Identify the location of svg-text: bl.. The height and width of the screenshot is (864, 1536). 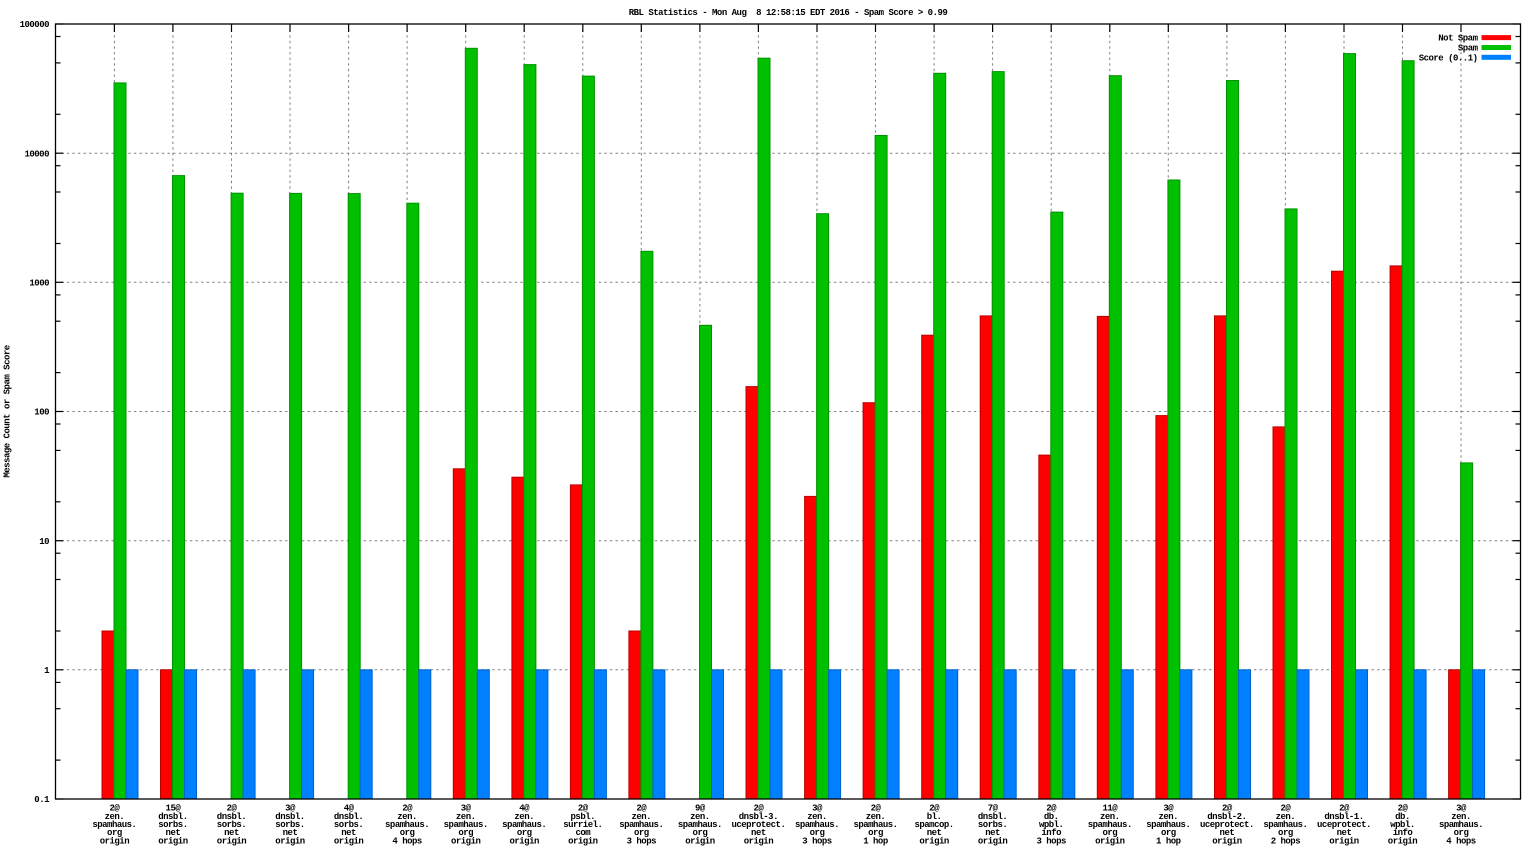
(934, 817).